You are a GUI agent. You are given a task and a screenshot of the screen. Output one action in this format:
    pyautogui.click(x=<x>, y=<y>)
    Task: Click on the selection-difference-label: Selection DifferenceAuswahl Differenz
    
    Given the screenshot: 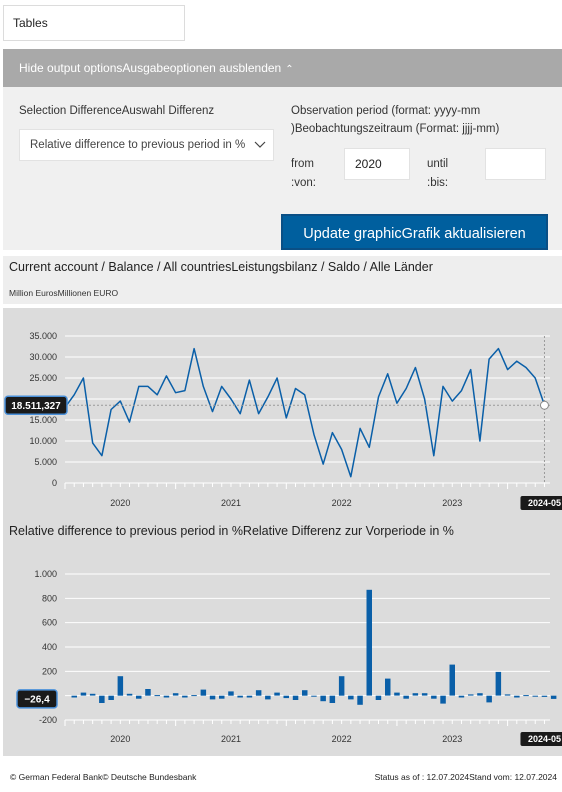 What is the action you would take?
    pyautogui.click(x=117, y=111)
    